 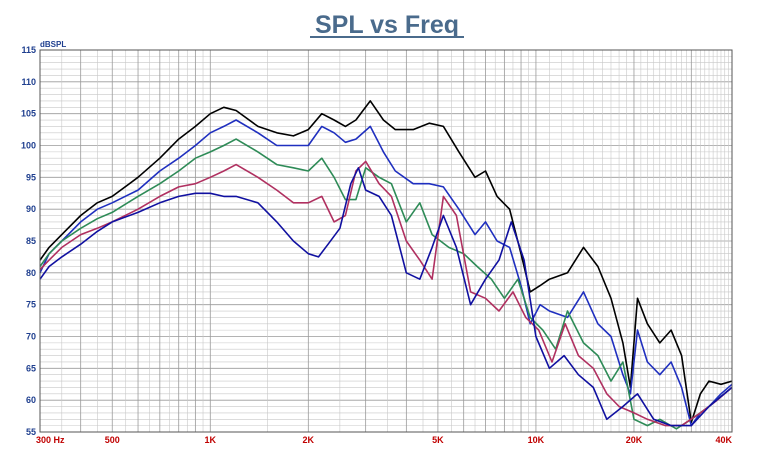 I want to click on y-tick-label: 75, so click(x=31, y=305).